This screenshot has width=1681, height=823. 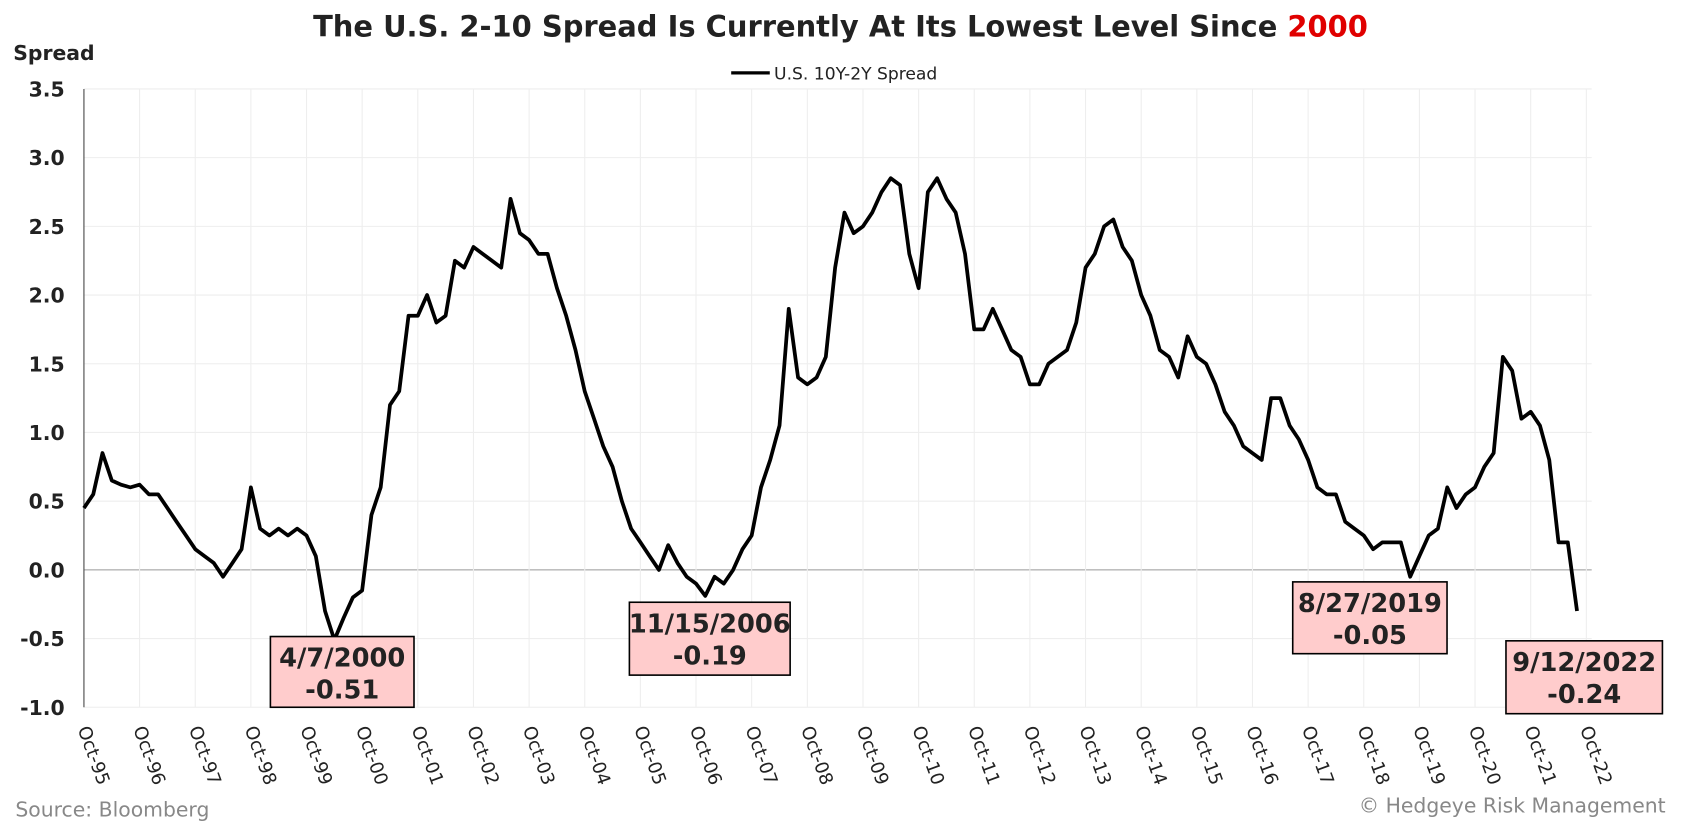 What do you see at coordinates (47, 296) in the screenshot?
I see `y-tick-label: 2.0` at bounding box center [47, 296].